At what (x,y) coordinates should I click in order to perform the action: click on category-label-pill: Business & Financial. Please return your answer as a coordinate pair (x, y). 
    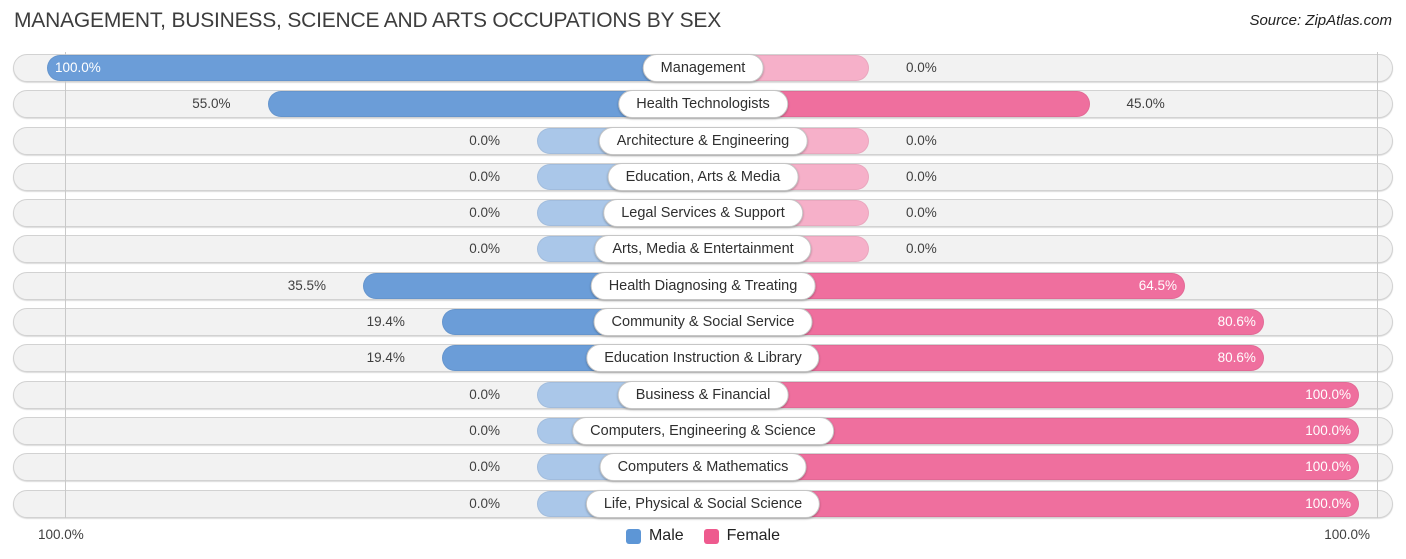
    Looking at the image, I should click on (703, 394).